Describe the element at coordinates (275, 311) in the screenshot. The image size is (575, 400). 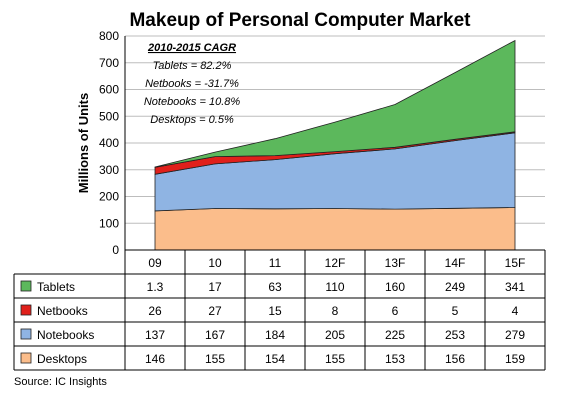
I see `table-cell: 15` at that location.